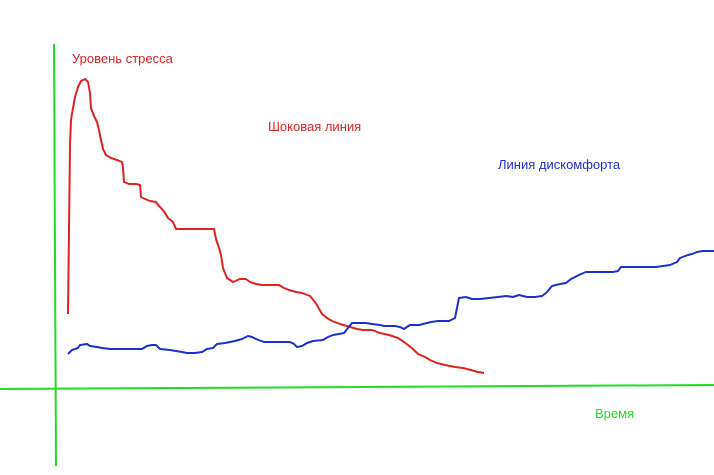 The width and height of the screenshot is (714, 475). Describe the element at coordinates (123, 58) in the screenshot. I see `y-axis-label: Уровень стресса` at that location.